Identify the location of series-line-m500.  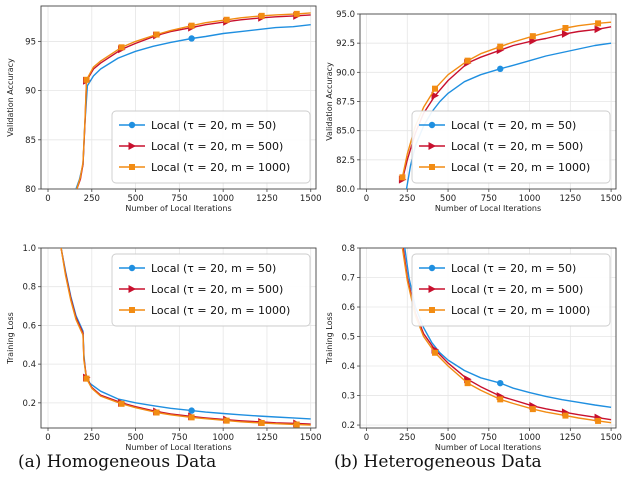
(185, 336).